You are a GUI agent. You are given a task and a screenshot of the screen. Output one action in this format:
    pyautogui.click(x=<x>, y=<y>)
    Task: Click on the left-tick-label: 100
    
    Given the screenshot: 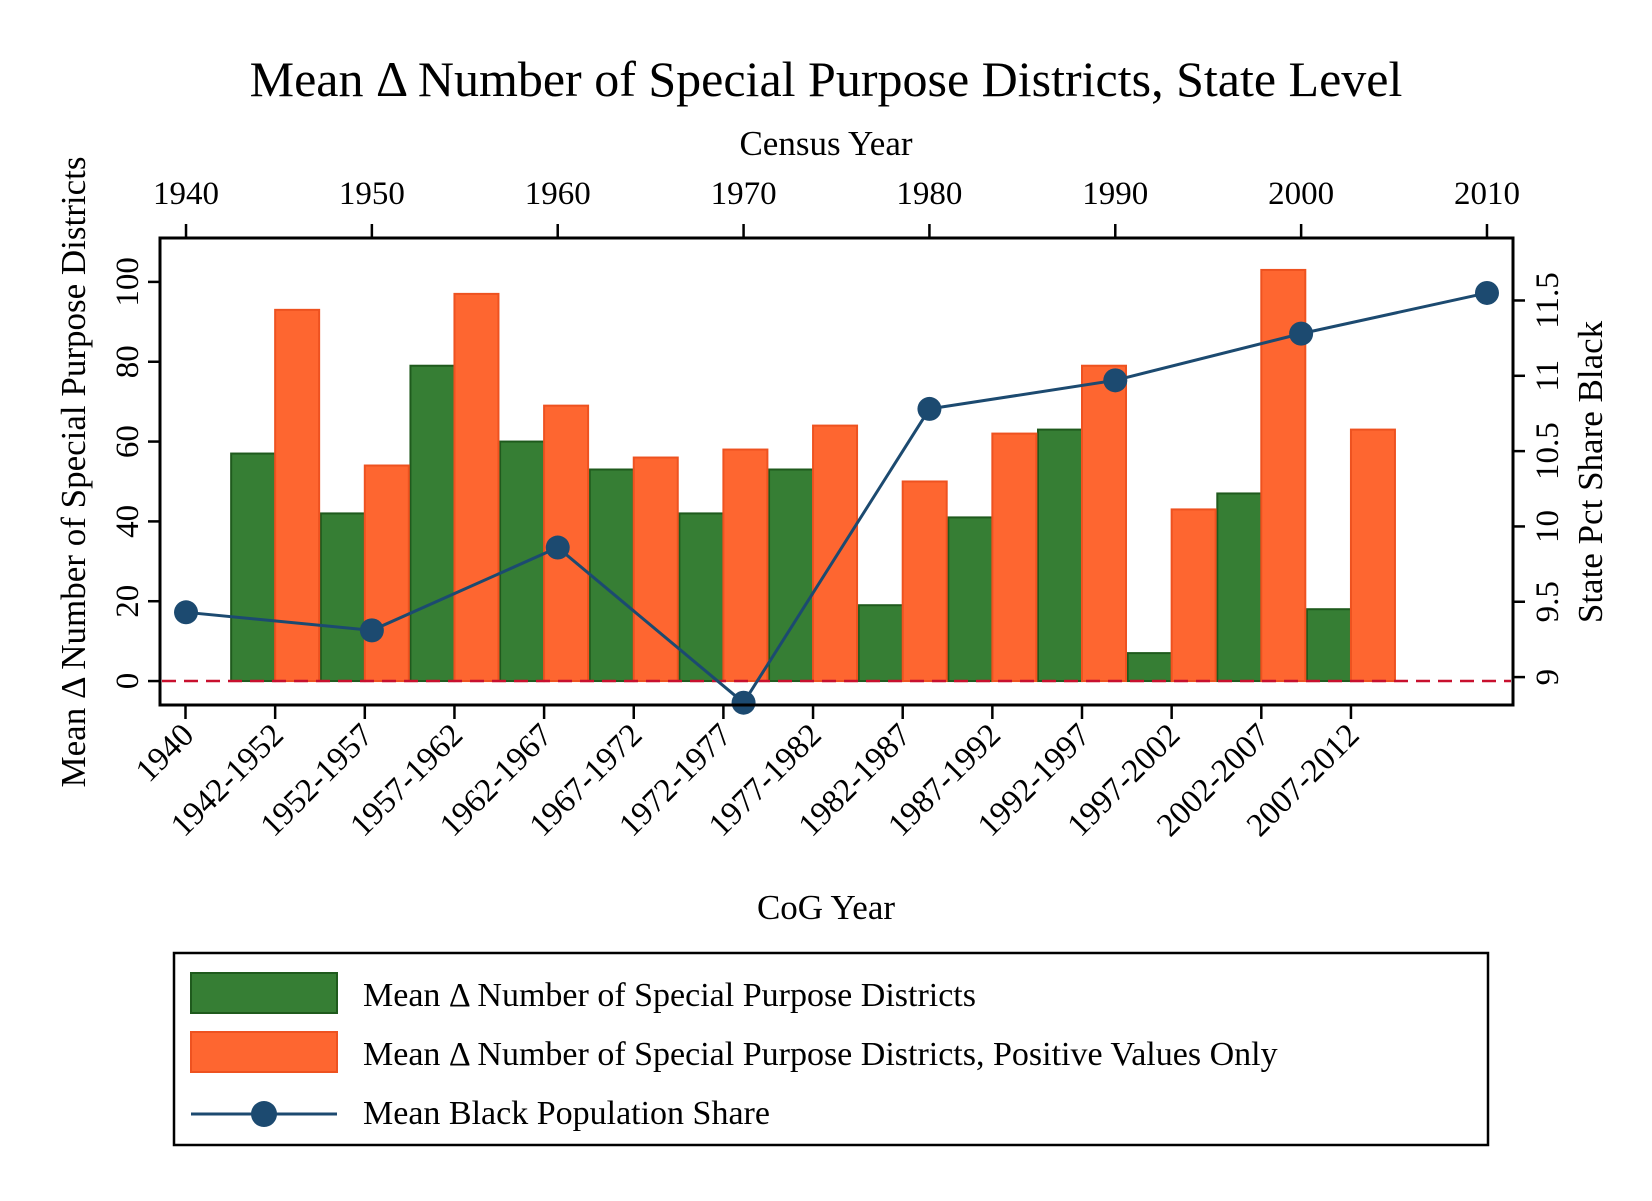 What is the action you would take?
    pyautogui.click(x=128, y=282)
    